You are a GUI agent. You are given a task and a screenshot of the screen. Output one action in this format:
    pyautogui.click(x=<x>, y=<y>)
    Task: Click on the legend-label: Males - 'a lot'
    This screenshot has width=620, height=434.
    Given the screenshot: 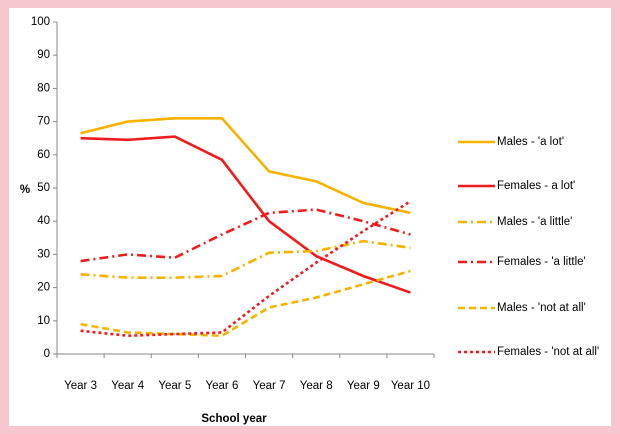 What is the action you would take?
    pyautogui.click(x=530, y=142)
    